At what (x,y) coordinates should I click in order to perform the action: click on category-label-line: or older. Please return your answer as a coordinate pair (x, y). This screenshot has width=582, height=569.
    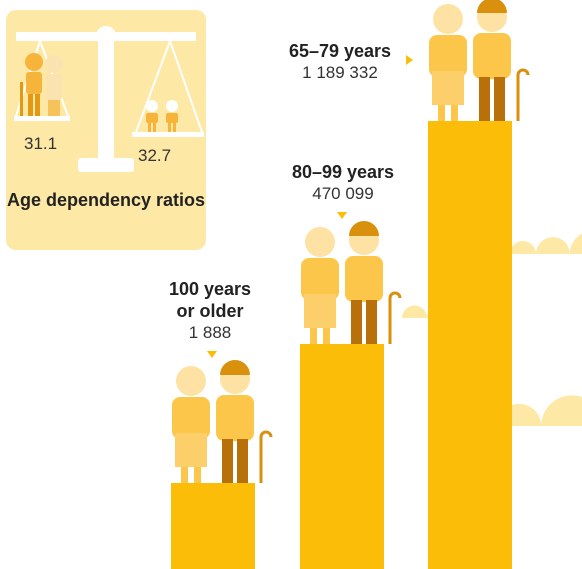
    Looking at the image, I should click on (210, 311).